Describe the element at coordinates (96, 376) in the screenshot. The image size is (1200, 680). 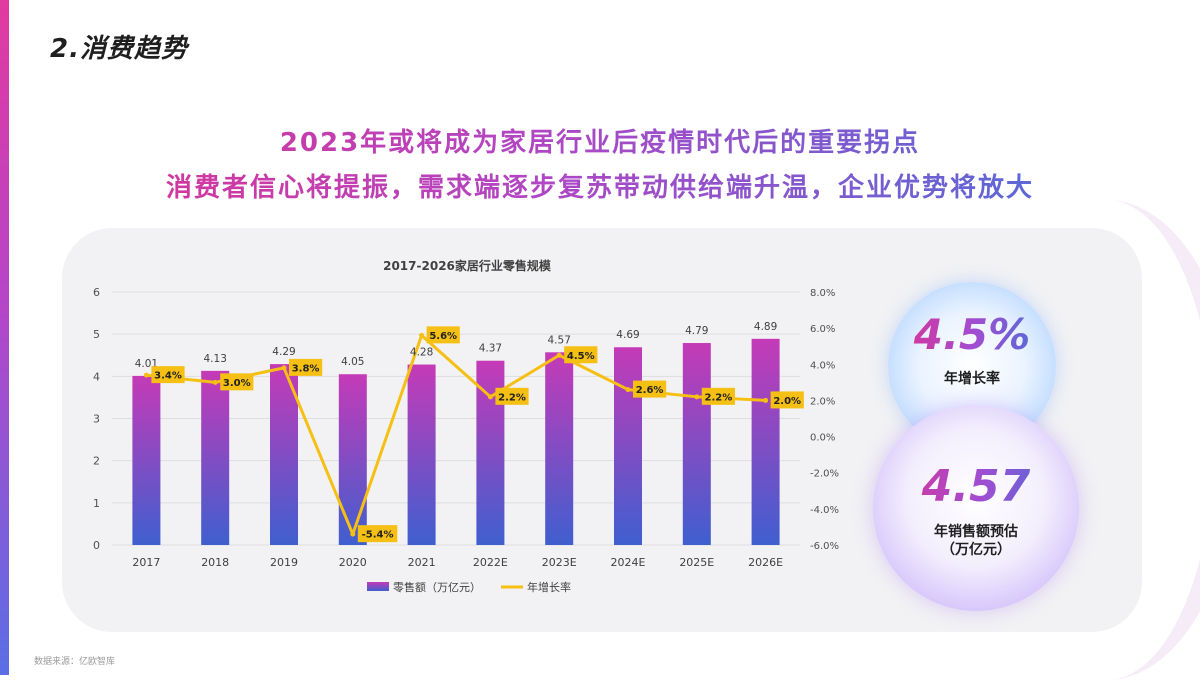
I see `y-left-tick-label: 4` at that location.